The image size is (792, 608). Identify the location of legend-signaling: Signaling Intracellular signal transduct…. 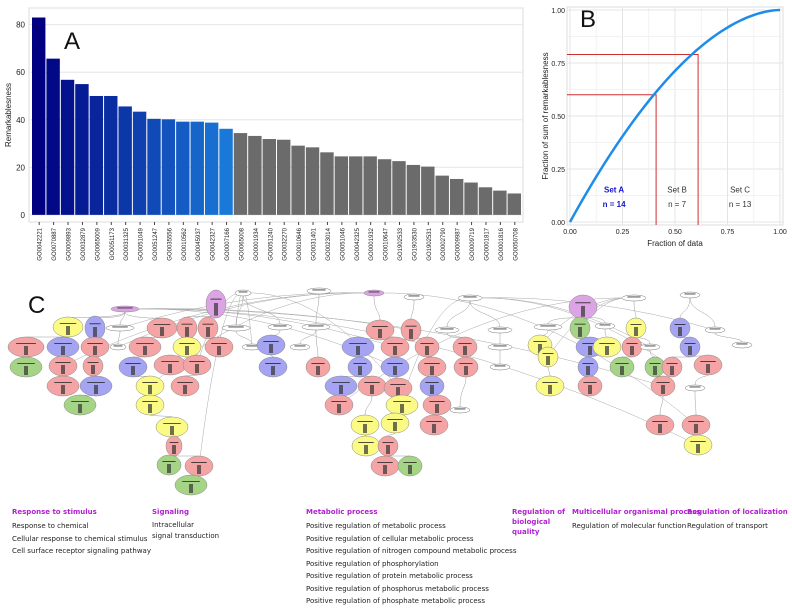
(185, 524).